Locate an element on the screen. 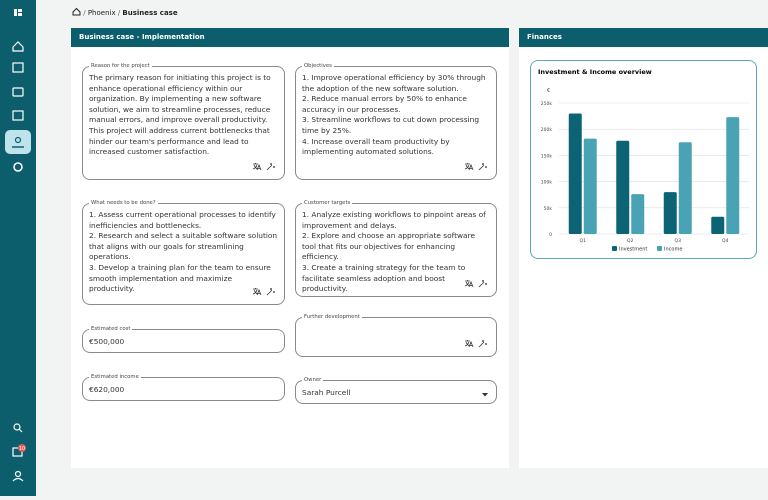  field-label: Objectives is located at coordinates (318, 66).